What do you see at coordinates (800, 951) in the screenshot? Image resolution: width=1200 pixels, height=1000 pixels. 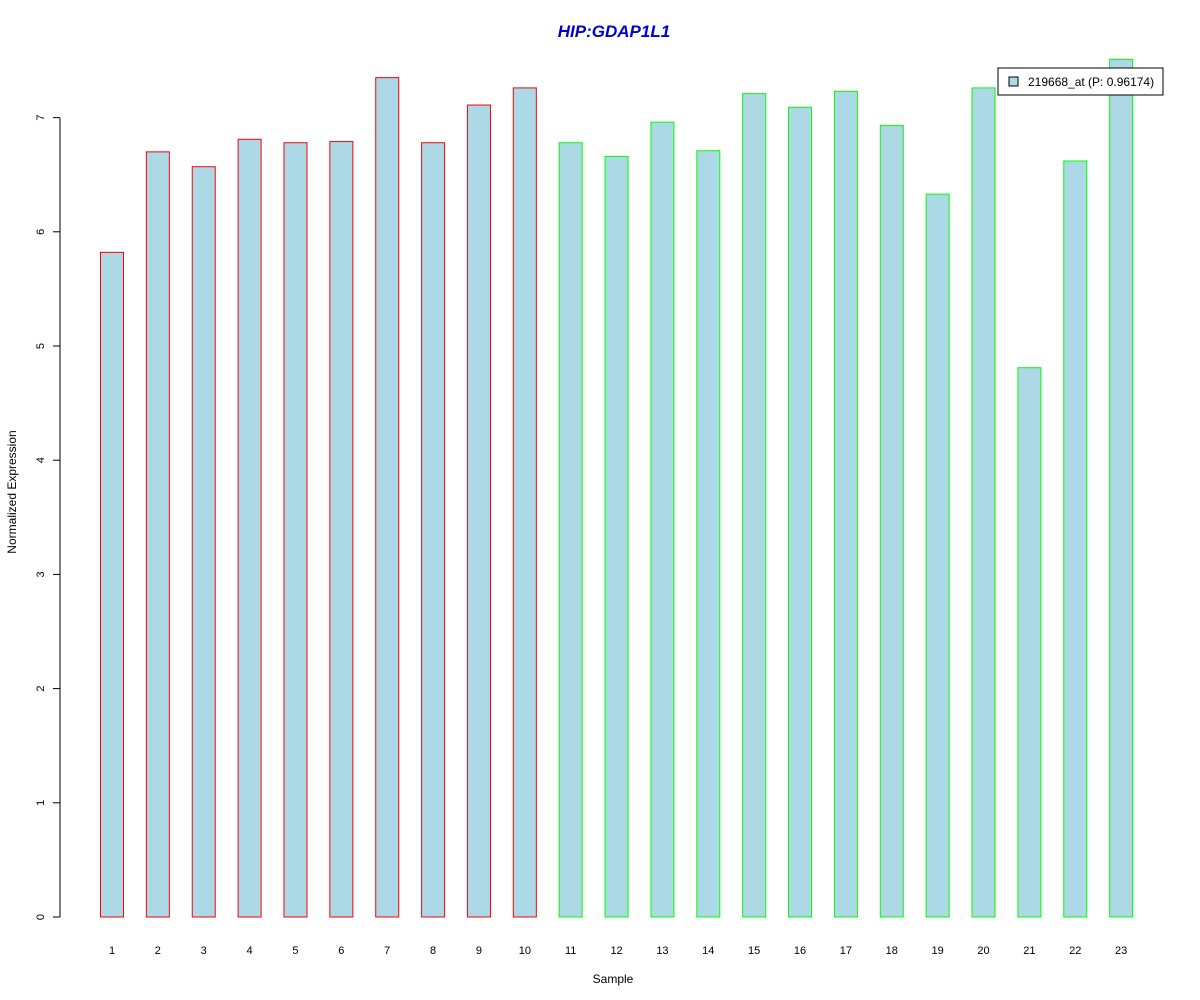 I see `x-tick-label: 16` at bounding box center [800, 951].